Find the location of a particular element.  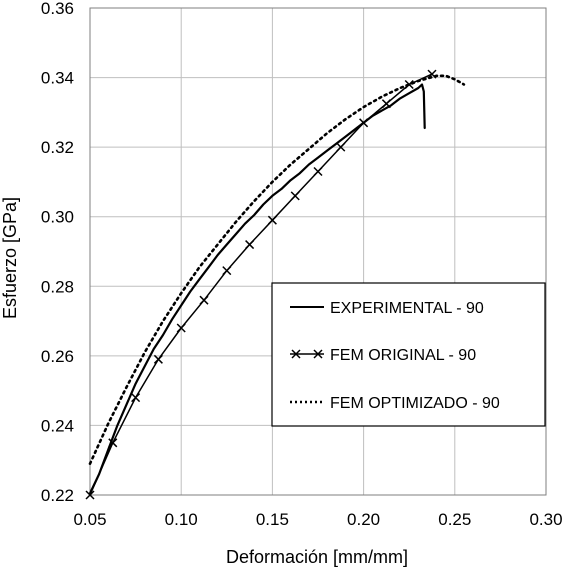

x-tick-label: 0.10 is located at coordinates (181, 519).